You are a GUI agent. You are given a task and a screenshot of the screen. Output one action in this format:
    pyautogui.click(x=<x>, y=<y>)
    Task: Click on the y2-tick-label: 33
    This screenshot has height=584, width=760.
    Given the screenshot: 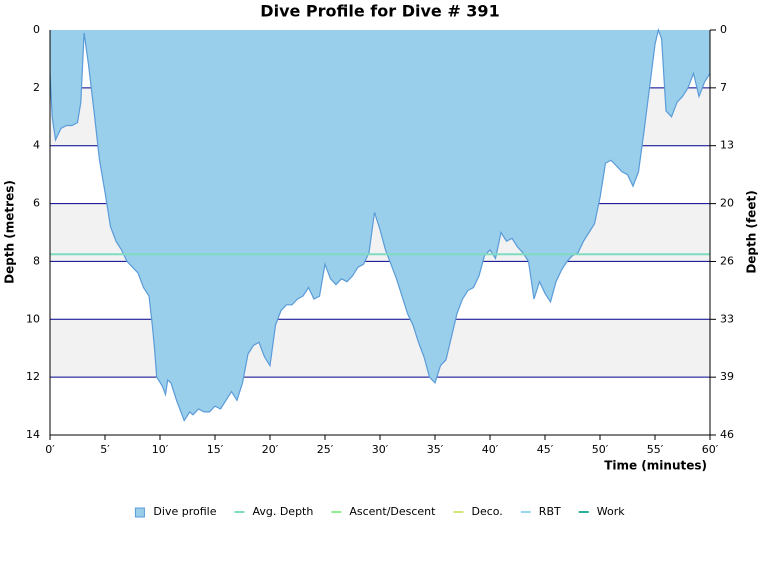 What is the action you would take?
    pyautogui.click(x=727, y=318)
    